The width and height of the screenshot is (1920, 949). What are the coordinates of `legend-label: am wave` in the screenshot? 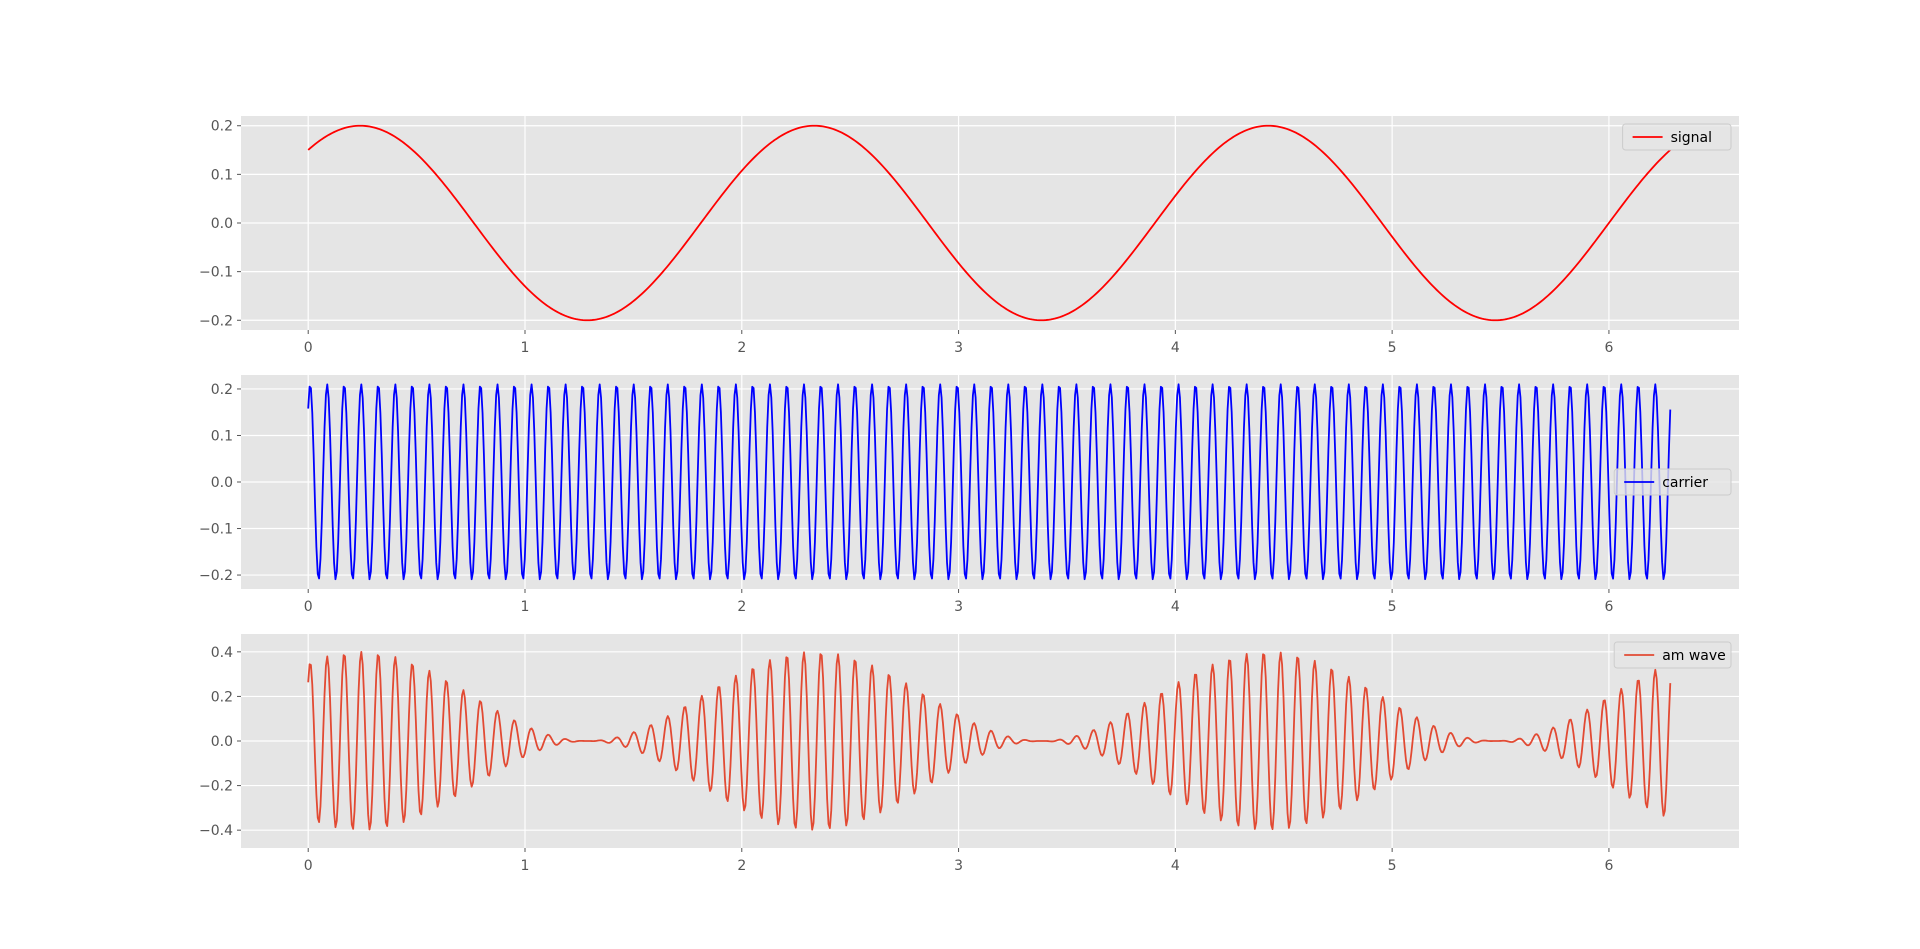 It's located at (1694, 656).